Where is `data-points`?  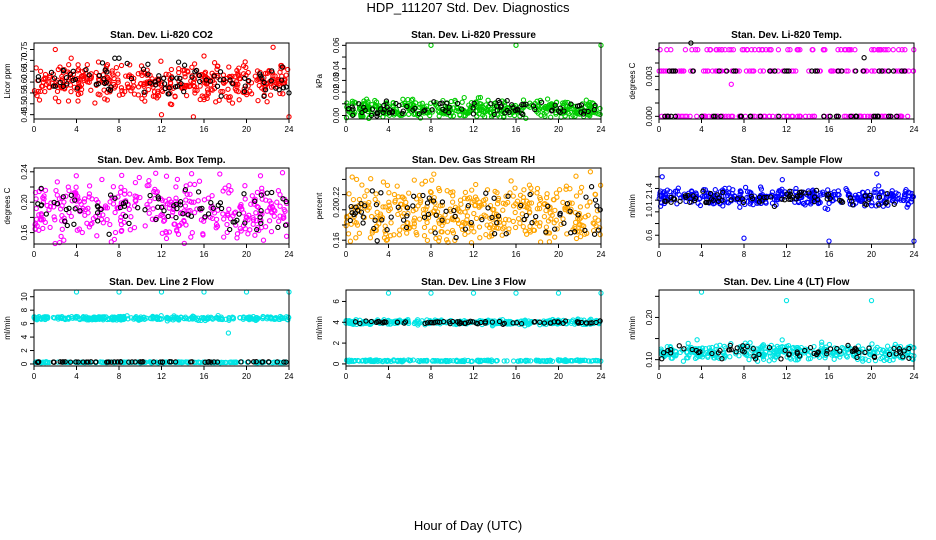 data-points is located at coordinates (473, 82).